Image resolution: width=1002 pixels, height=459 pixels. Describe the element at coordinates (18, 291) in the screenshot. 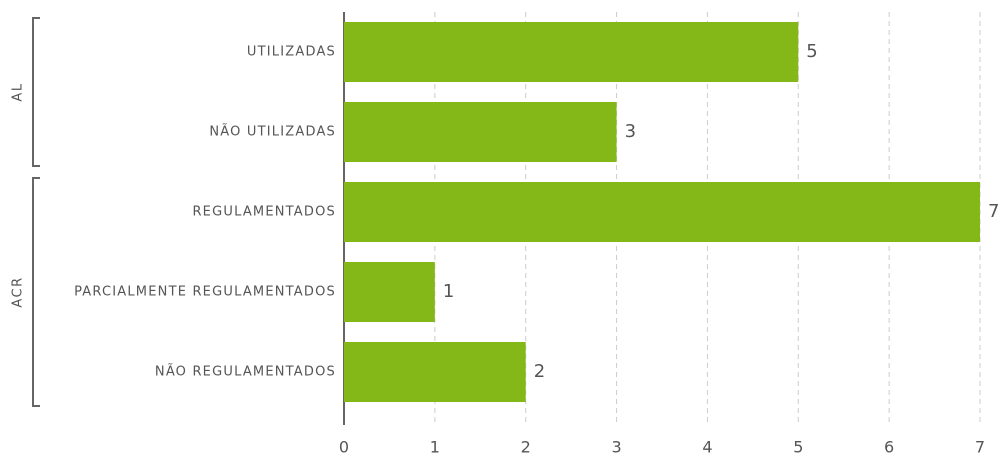

I see `group-label: ACR` at that location.